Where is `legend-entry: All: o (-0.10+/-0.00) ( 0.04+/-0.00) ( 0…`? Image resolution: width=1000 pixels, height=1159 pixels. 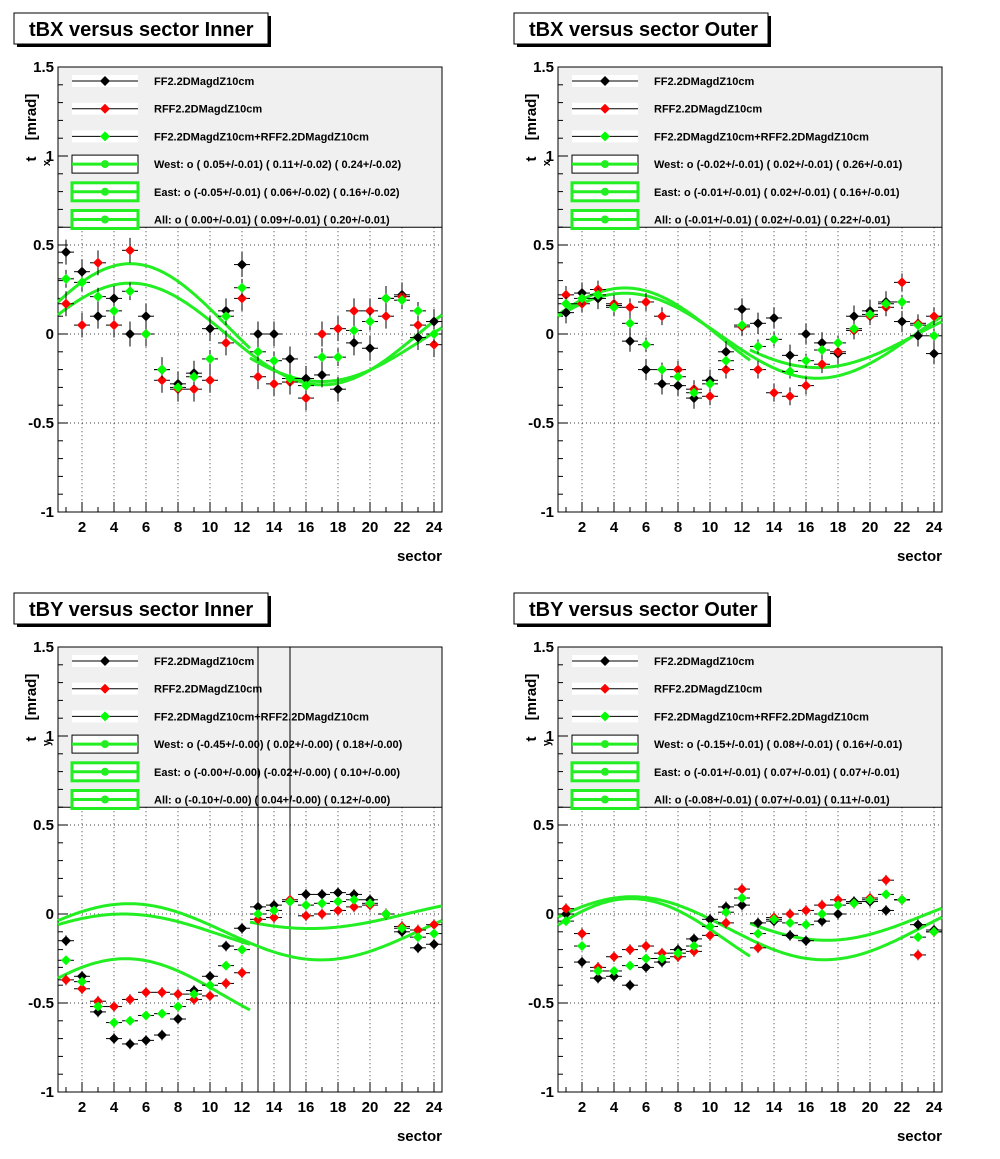 legend-entry: All: o (-0.10+/-0.00) ( 0.04+/-0.00) ( 0… is located at coordinates (230, 799).